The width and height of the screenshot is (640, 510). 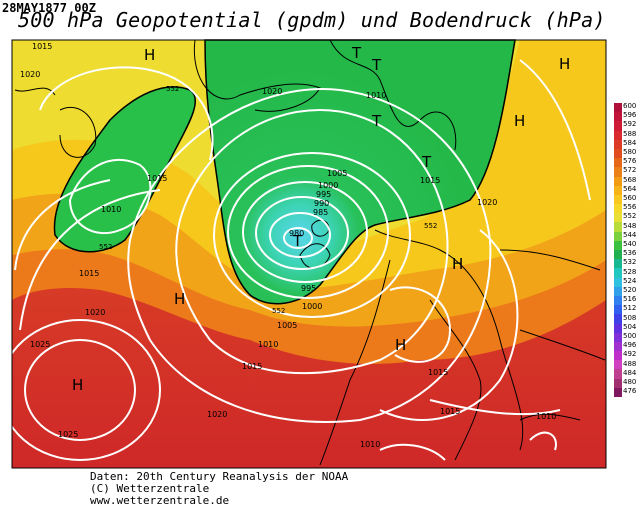 What do you see at coordinates (630, 142) in the screenshot?
I see `colorbar-label: 584` at bounding box center [630, 142].